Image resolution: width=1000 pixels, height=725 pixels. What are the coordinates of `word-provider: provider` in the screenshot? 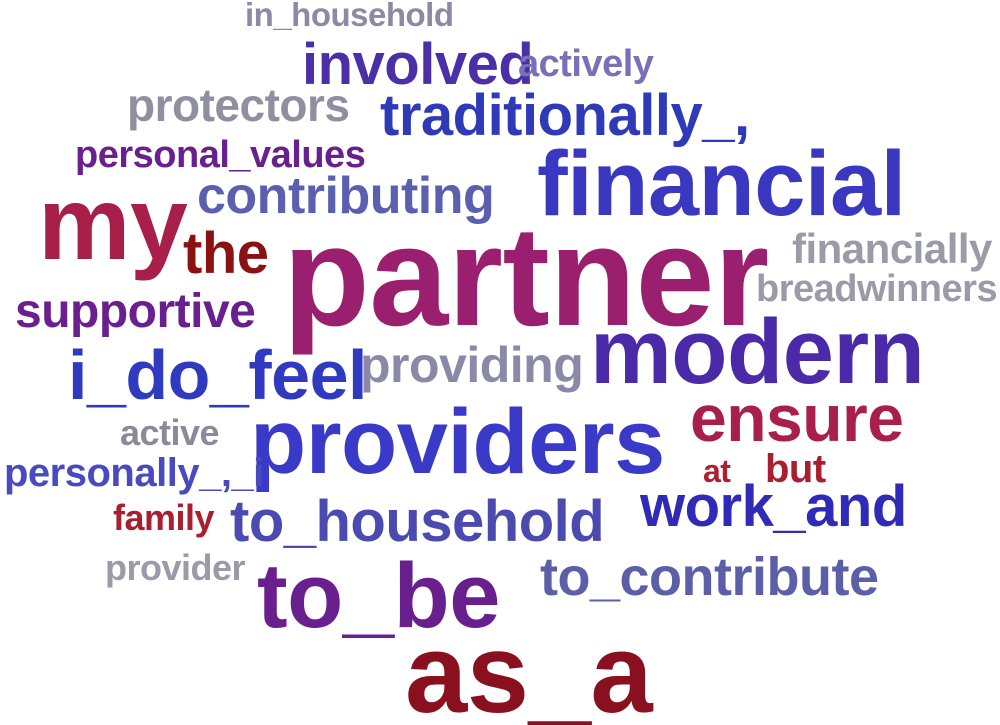 It's located at (175, 567).